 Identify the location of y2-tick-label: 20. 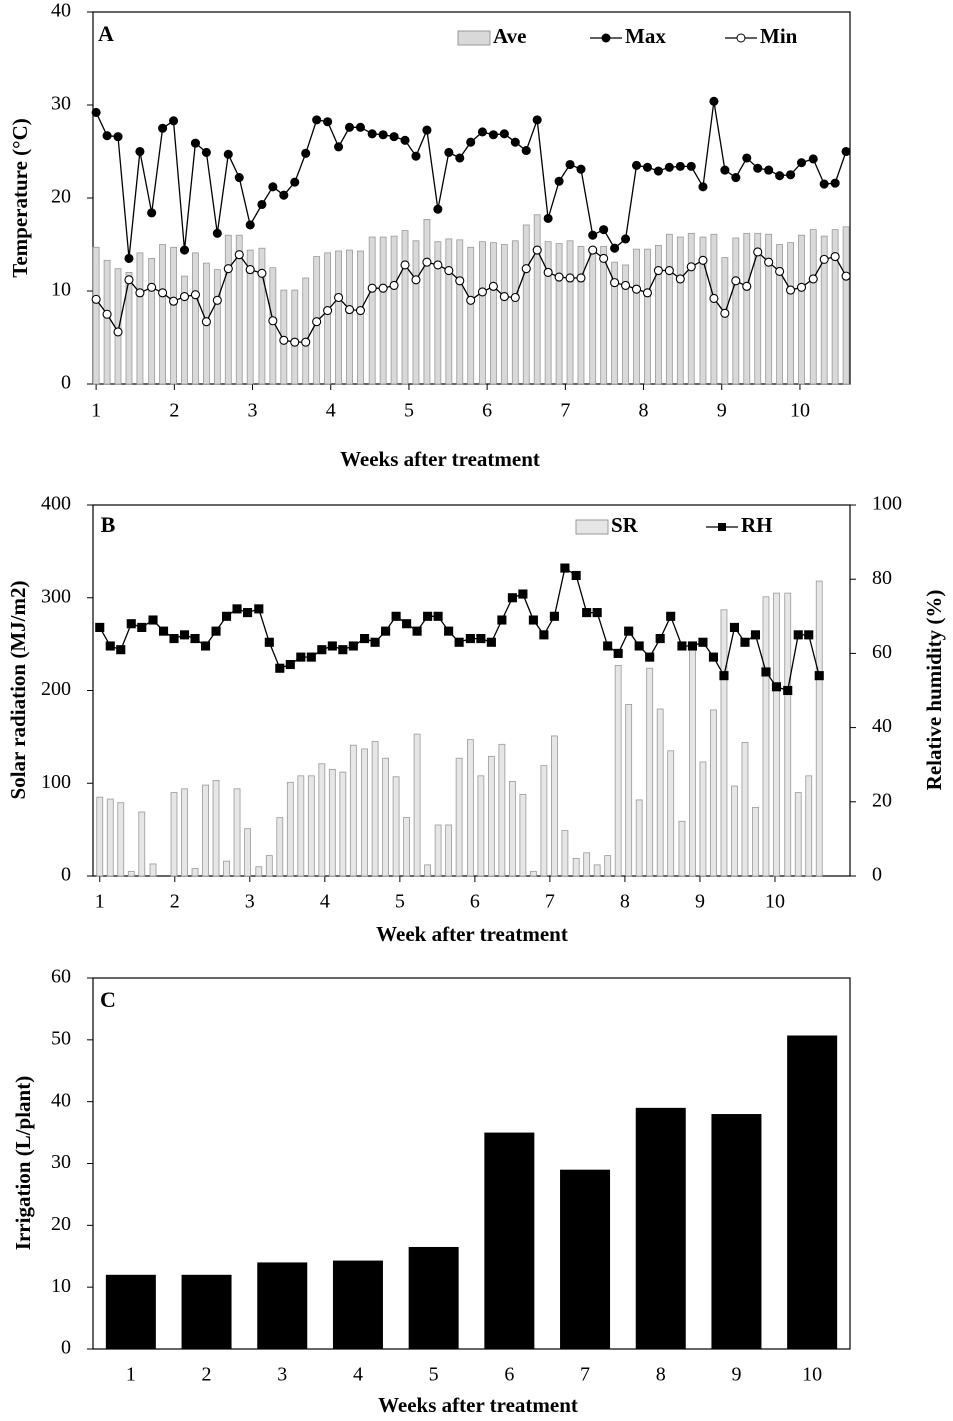
(882, 800).